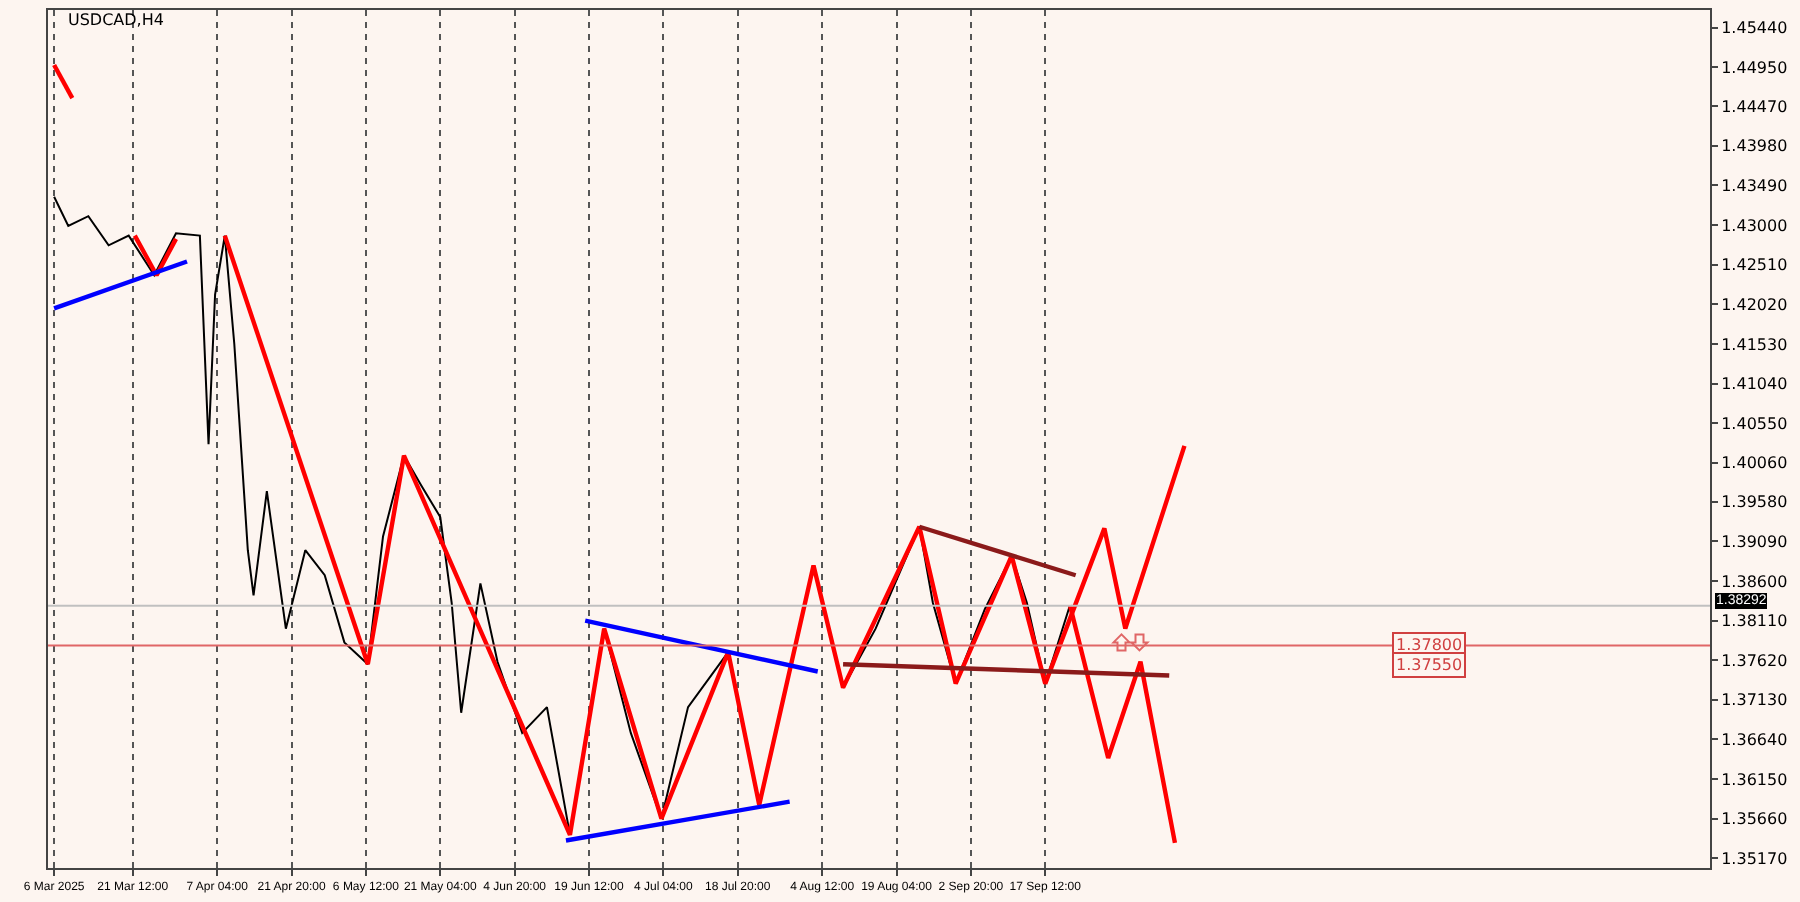 This screenshot has width=1800, height=902. I want to click on y-tick-label: 1.36640, so click(1754, 740).